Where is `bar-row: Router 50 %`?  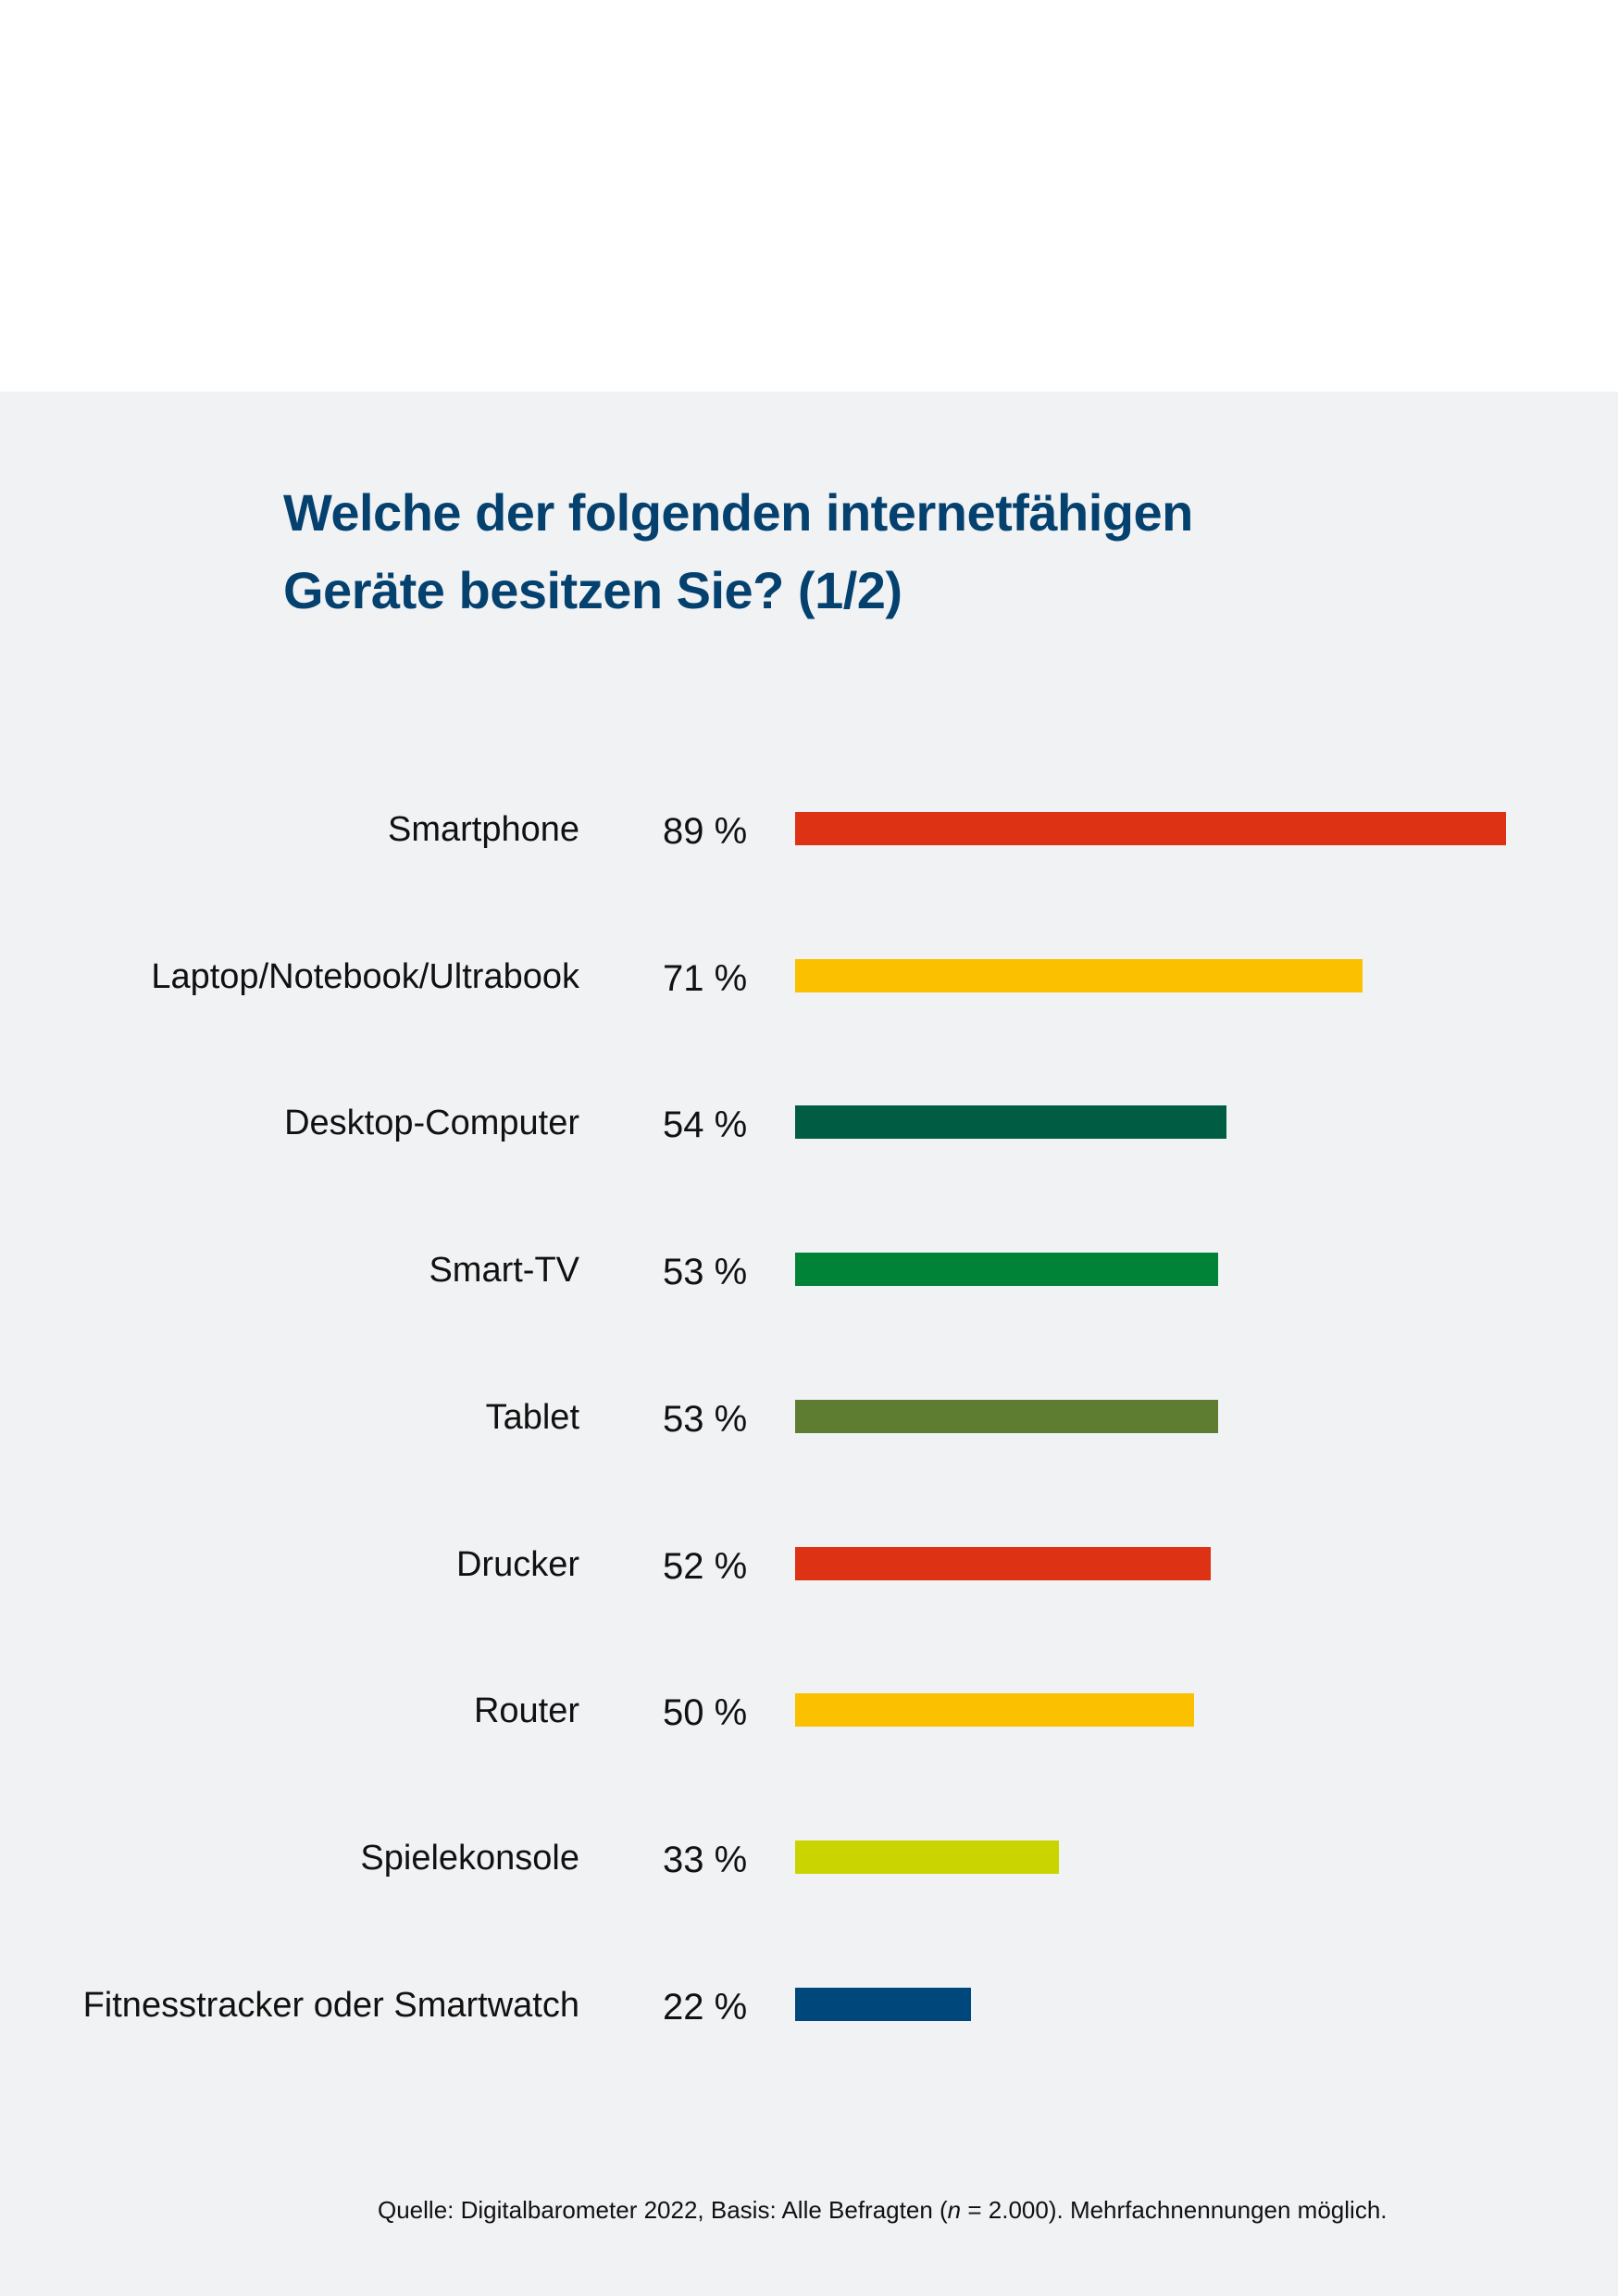
bar-row: Router 50 % is located at coordinates (809, 1711).